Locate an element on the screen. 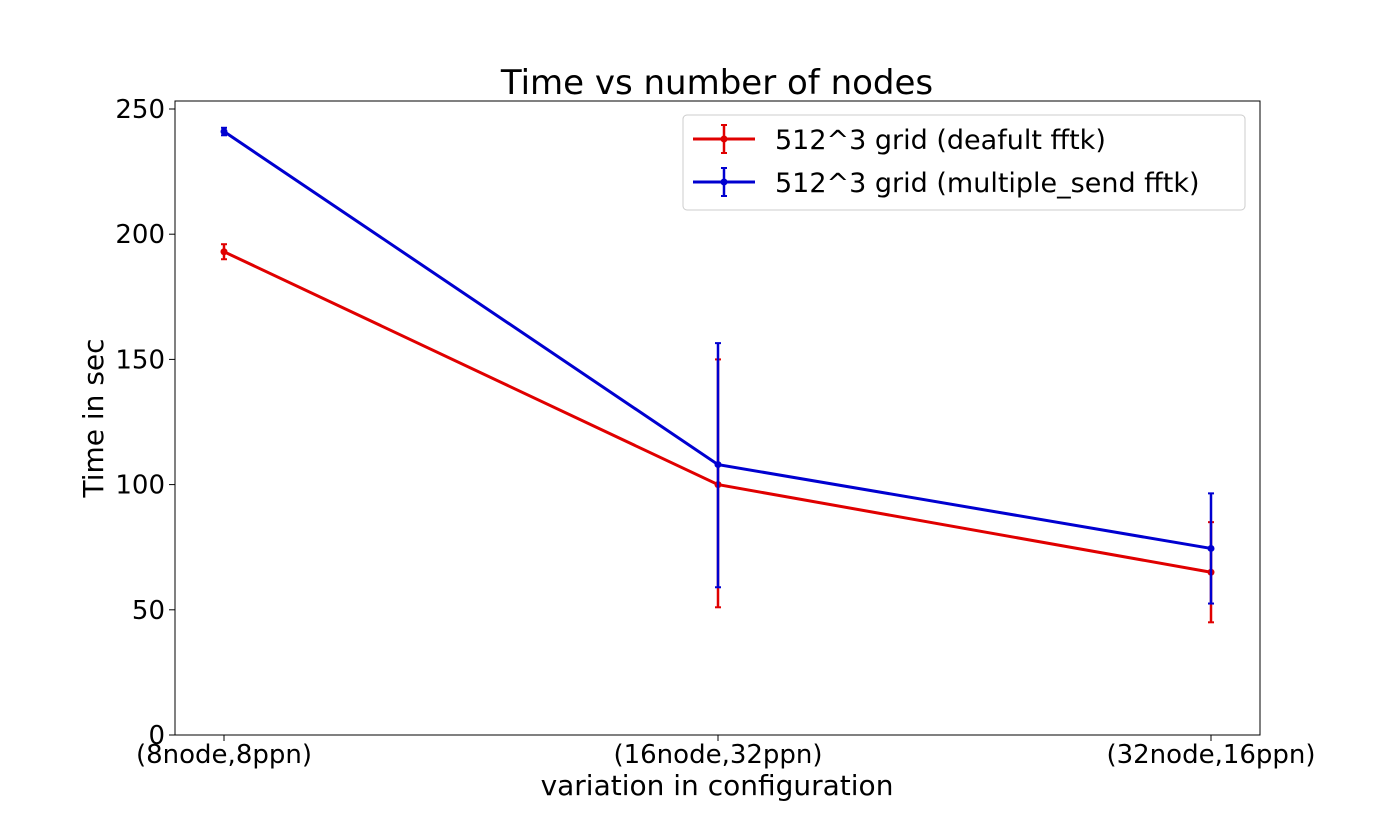  legend-item-1: 512^3 grid (deafult fftk) is located at coordinates (899, 140).